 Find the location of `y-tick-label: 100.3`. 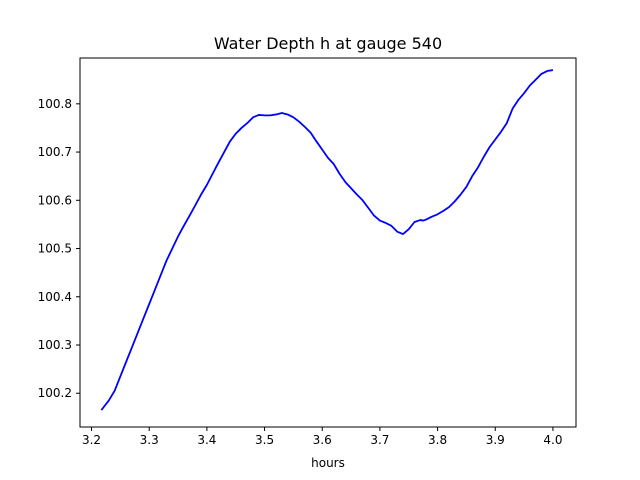

y-tick-label: 100.3 is located at coordinates (55, 345).